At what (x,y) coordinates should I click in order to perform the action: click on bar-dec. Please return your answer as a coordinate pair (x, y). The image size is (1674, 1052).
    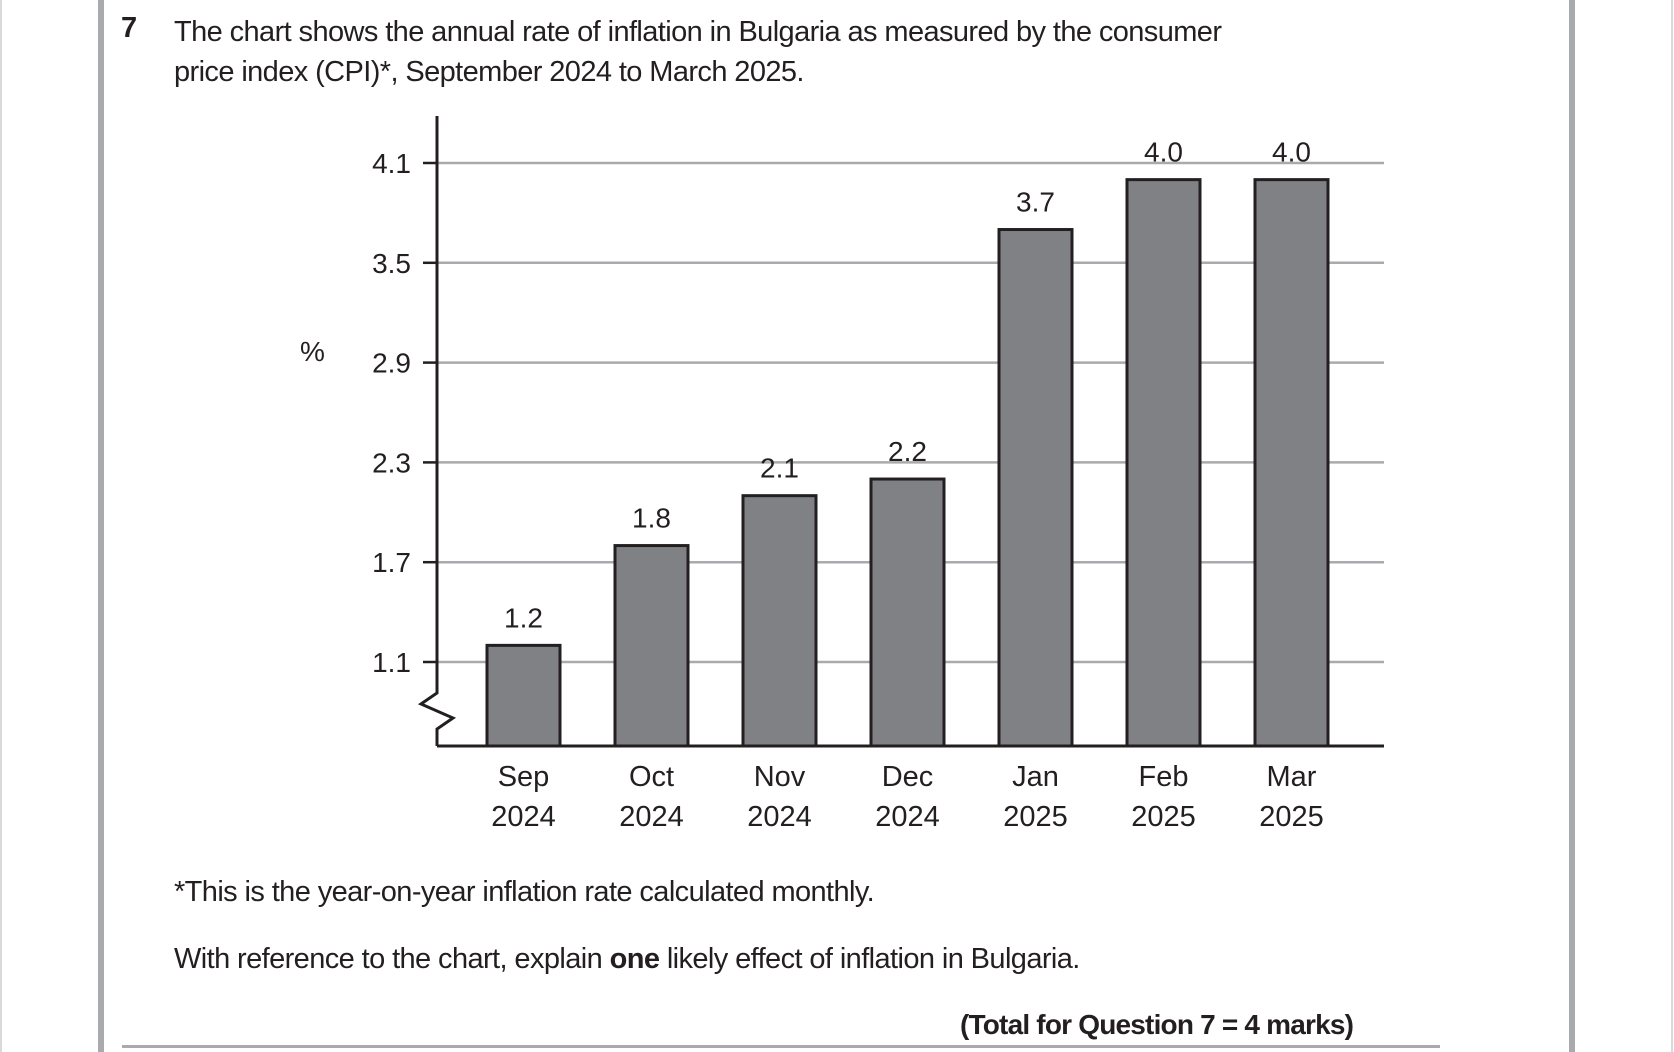
    Looking at the image, I should click on (907, 612).